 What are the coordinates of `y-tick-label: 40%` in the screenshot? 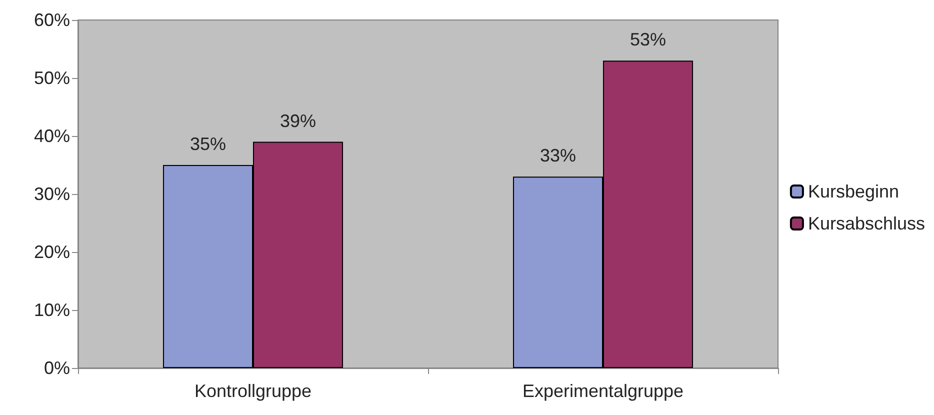 It's located at (52, 136).